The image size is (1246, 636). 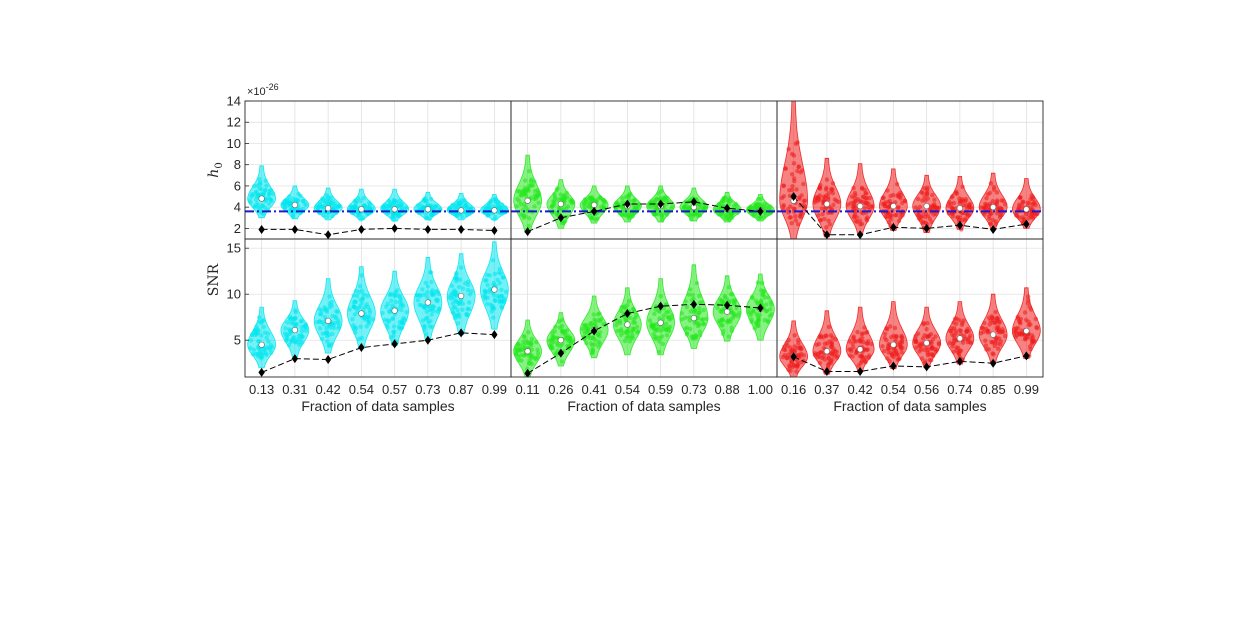 What do you see at coordinates (1026, 323) in the screenshot?
I see `violin-body` at bounding box center [1026, 323].